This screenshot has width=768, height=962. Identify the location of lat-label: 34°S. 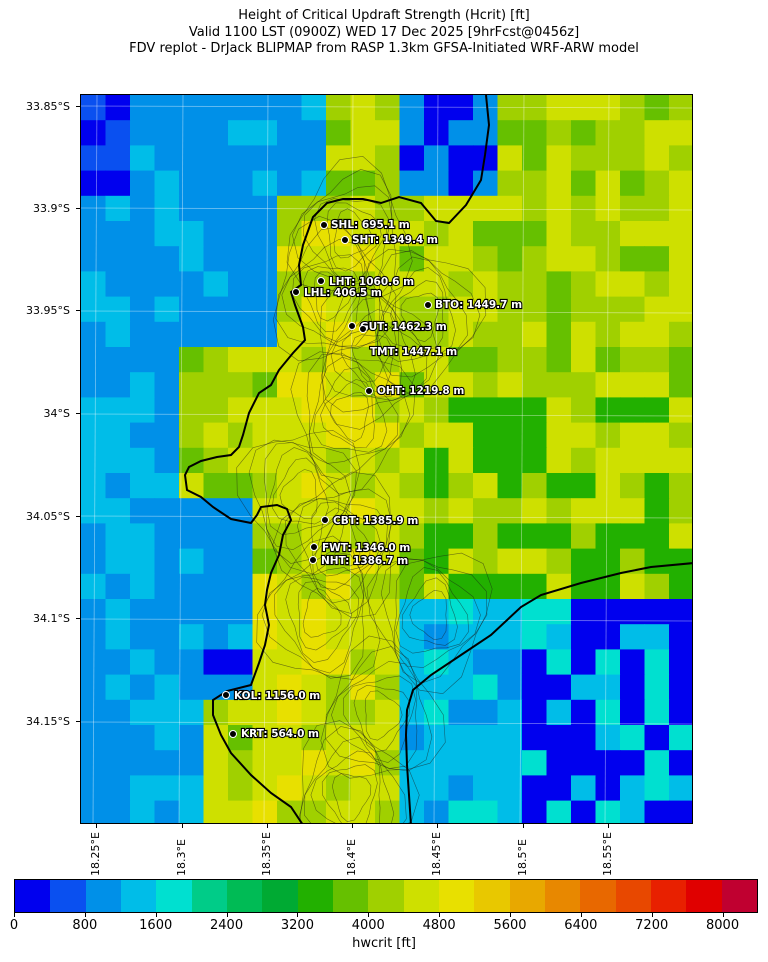
(56, 413).